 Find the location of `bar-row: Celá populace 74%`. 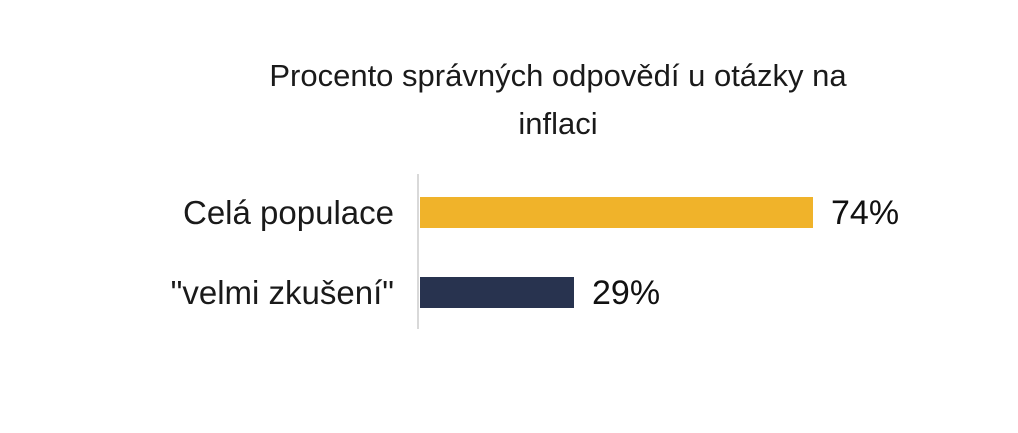

bar-row: Celá populace 74% is located at coordinates (450, 212).